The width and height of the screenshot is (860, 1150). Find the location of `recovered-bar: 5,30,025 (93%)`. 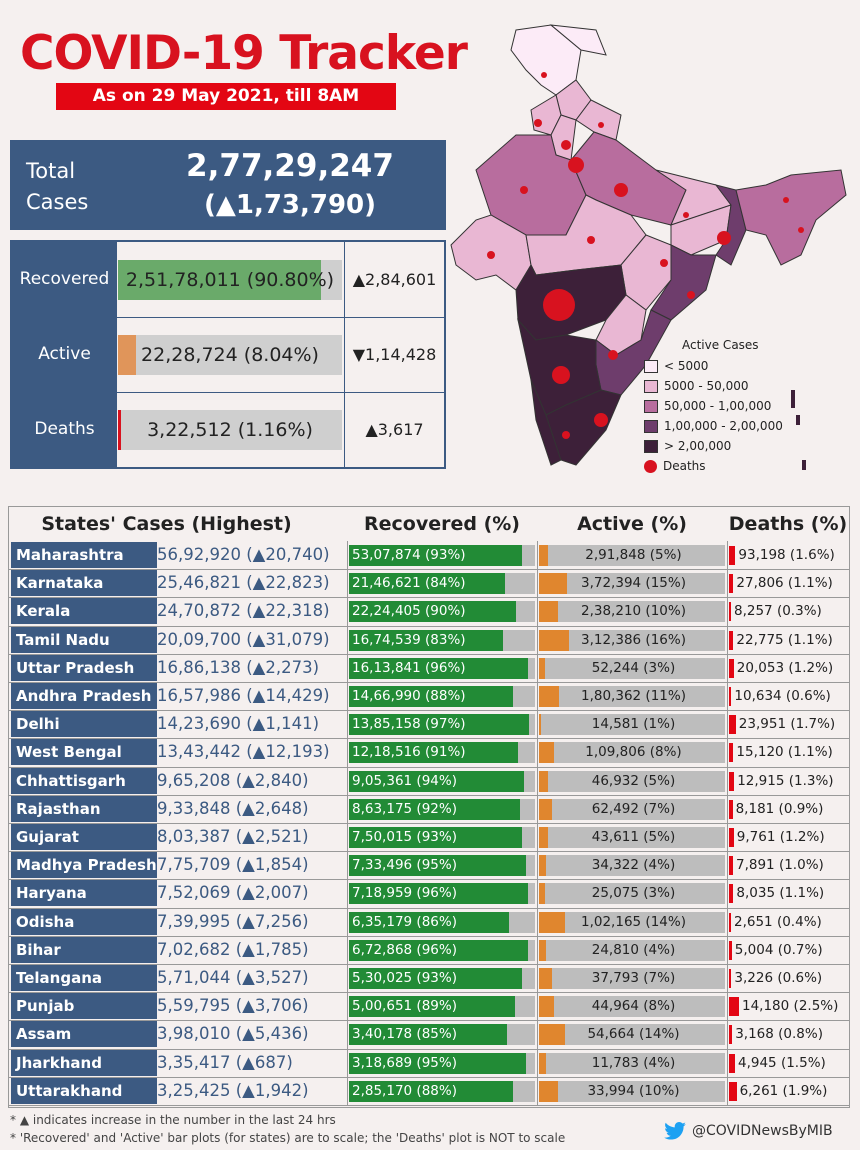

recovered-bar: 5,30,025 (93%) is located at coordinates (442, 978).